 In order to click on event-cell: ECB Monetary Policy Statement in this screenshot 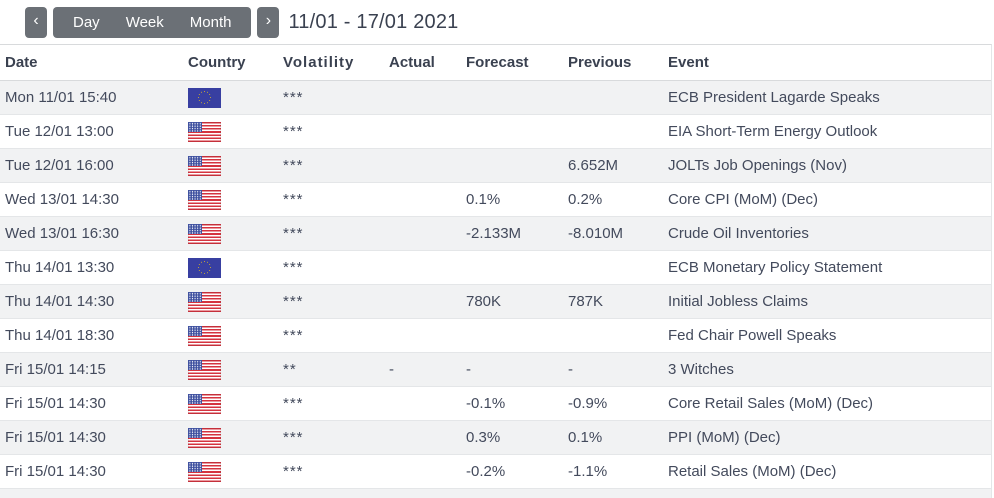, I will do `click(775, 267)`.